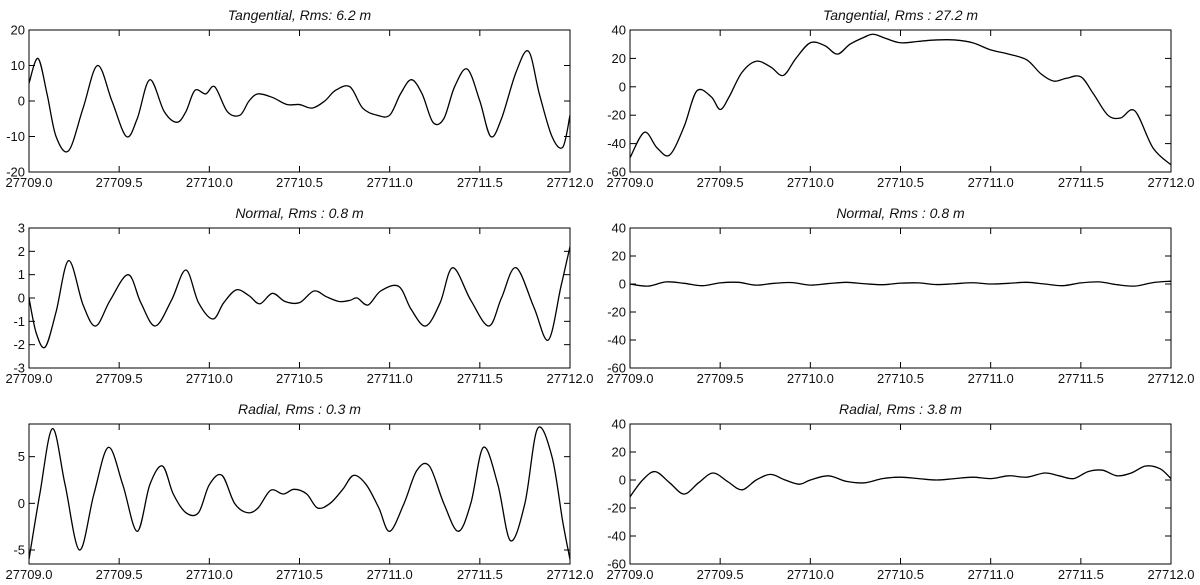 This screenshot has width=1200, height=585. I want to click on chart-title: Radial, Rms : 0.3 m, so click(299, 409).